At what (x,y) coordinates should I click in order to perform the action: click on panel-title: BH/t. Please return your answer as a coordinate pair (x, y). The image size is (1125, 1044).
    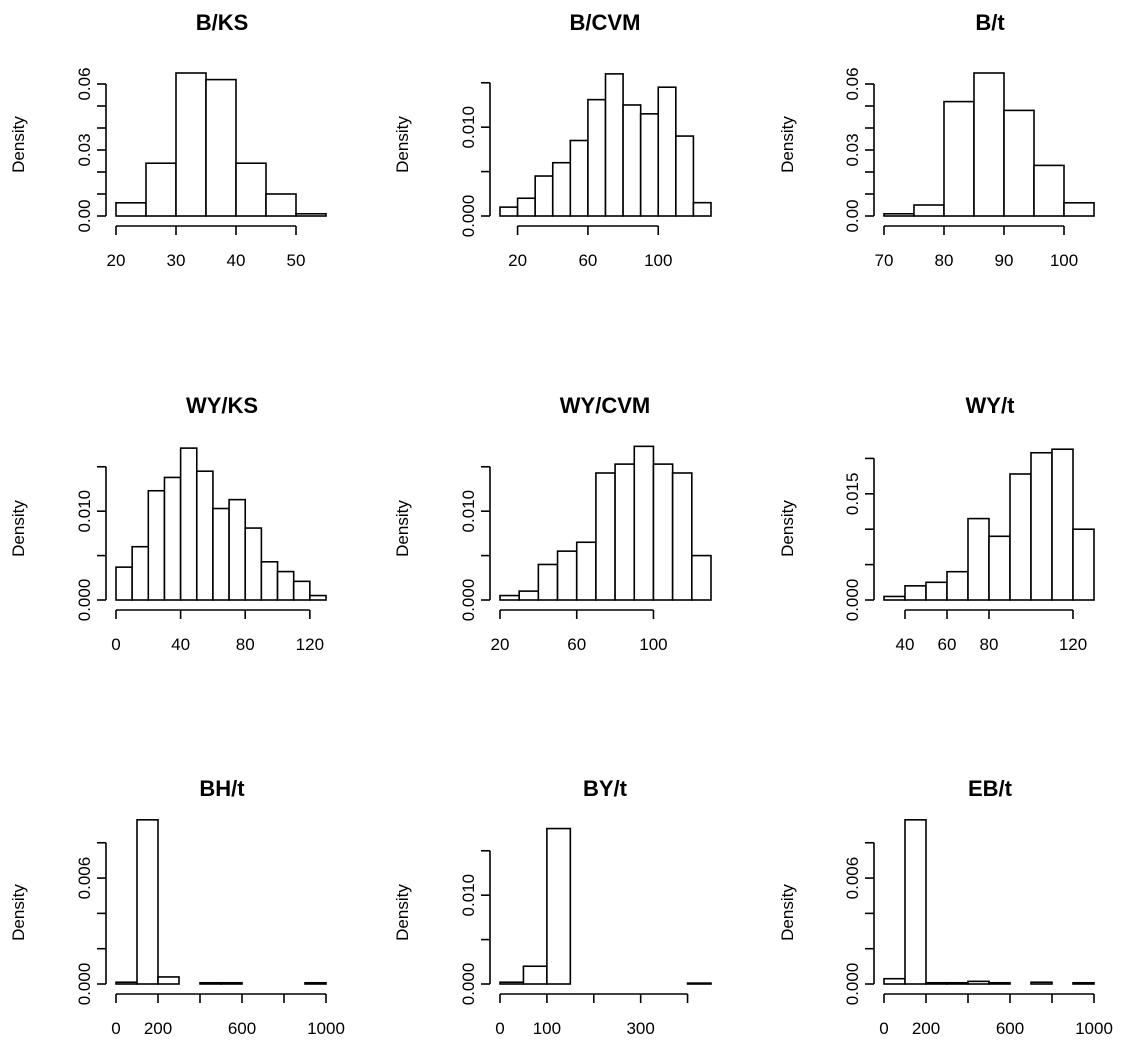
    Looking at the image, I should click on (222, 788).